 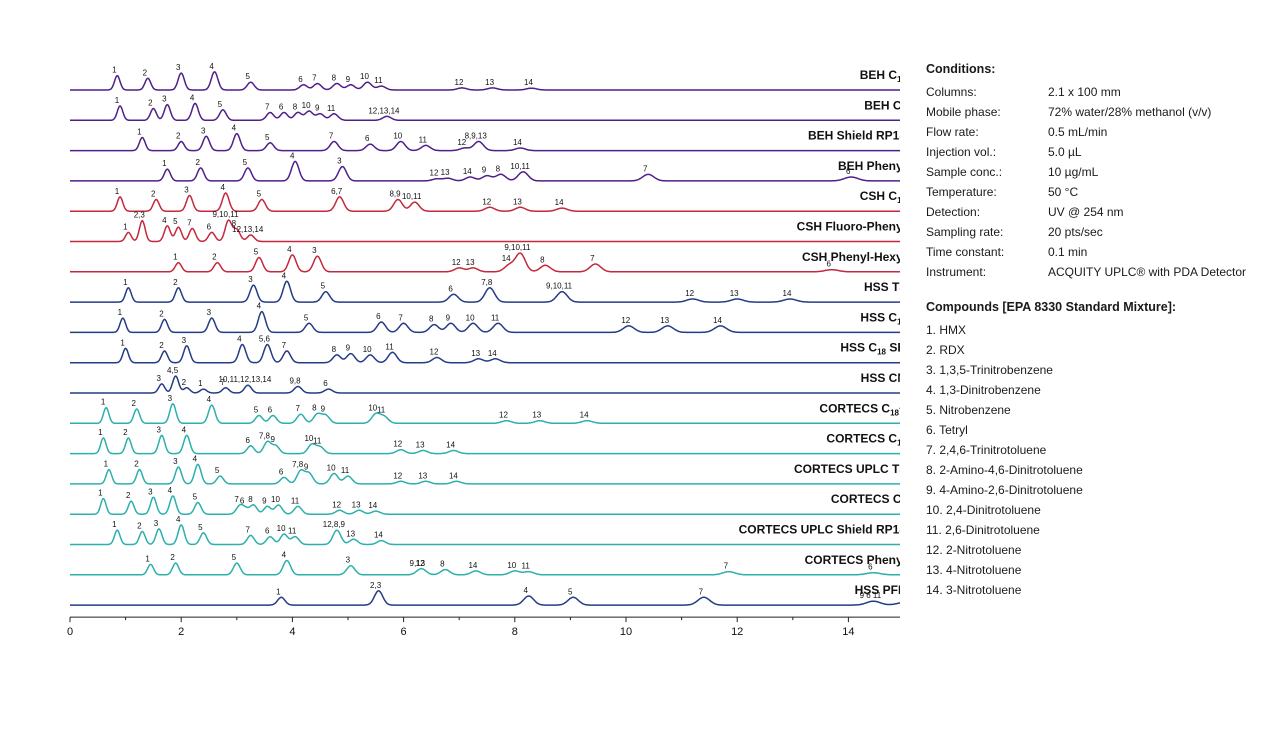 I want to click on axis-tick-label: 2, so click(x=181, y=632).